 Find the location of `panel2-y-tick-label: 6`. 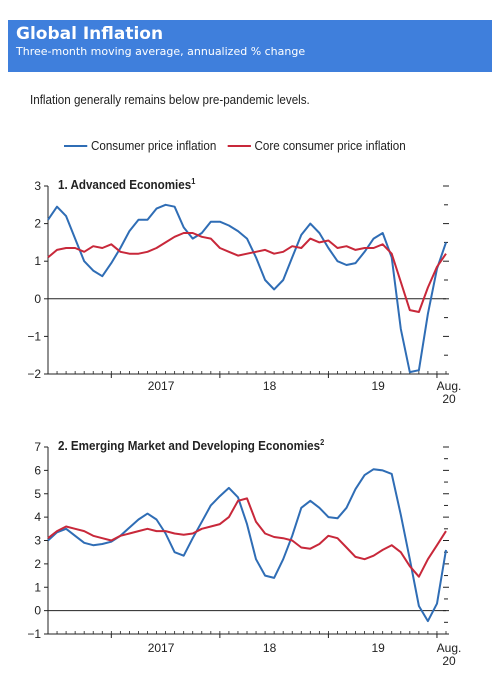

panel2-y-tick-label: 6 is located at coordinates (37, 470).